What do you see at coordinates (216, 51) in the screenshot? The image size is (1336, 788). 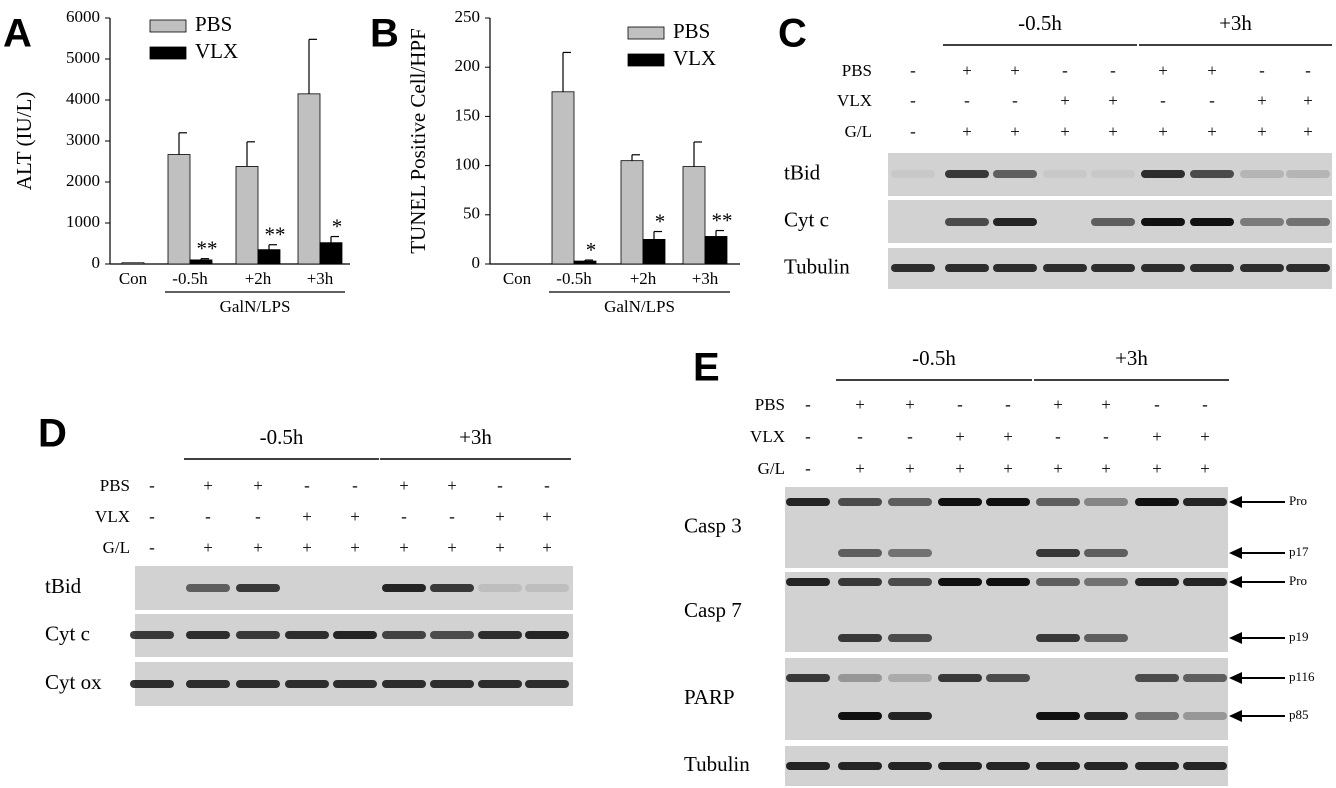 I see `legend-label: VLX` at bounding box center [216, 51].